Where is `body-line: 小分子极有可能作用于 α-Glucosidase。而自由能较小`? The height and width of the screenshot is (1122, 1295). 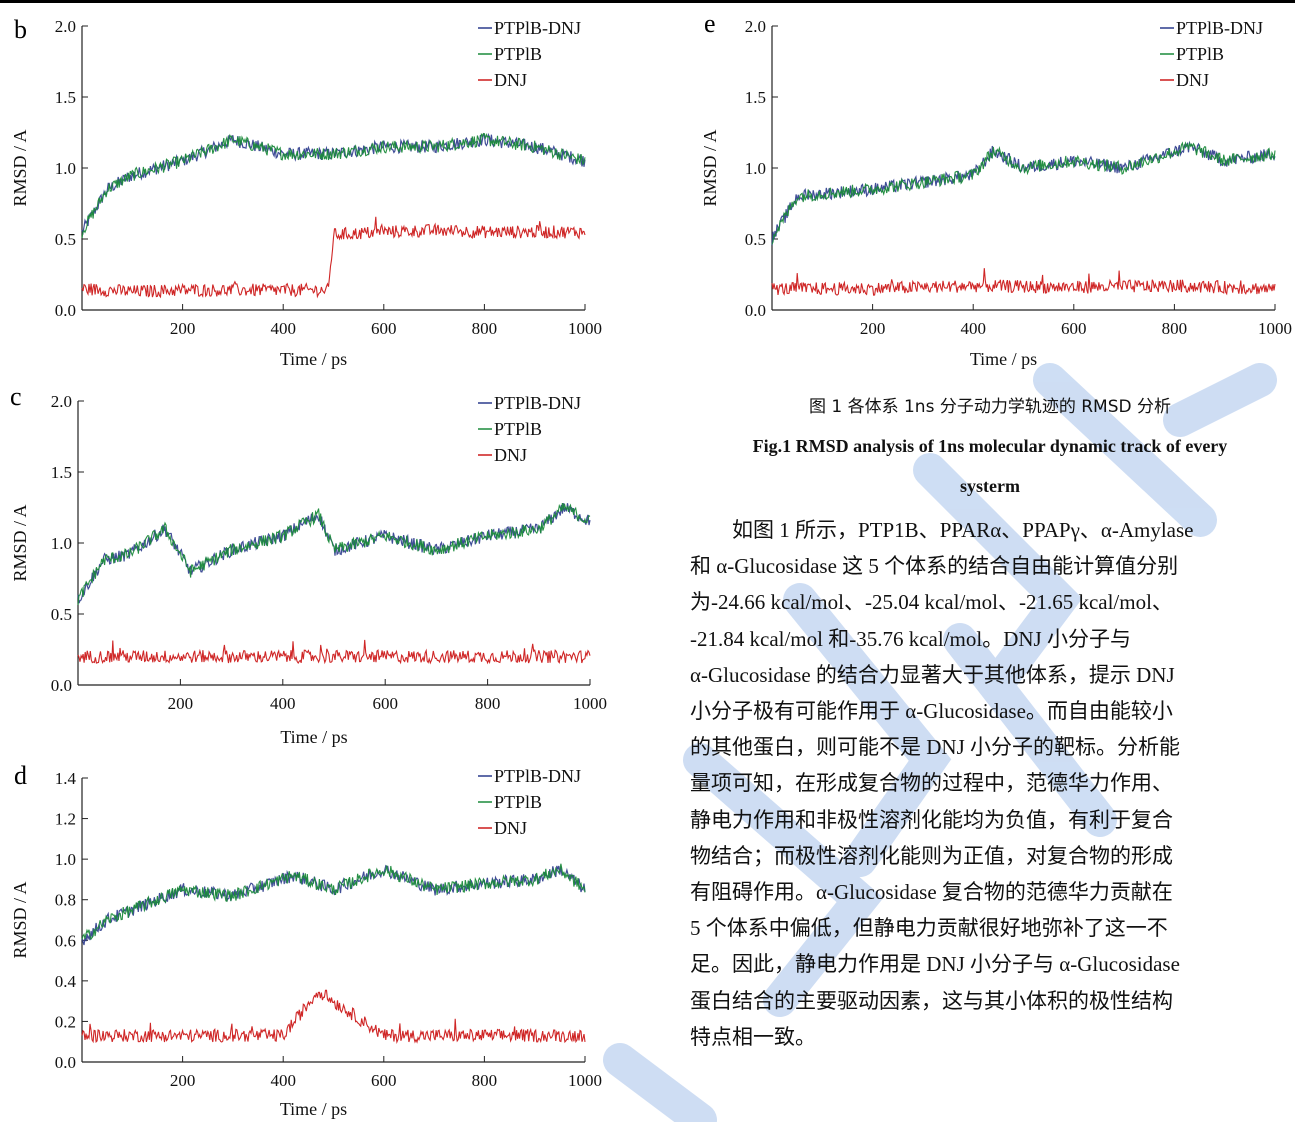
body-line: 小分子极有可能作用于 α-Glucosidase。而自由能较小 is located at coordinates (931, 711).